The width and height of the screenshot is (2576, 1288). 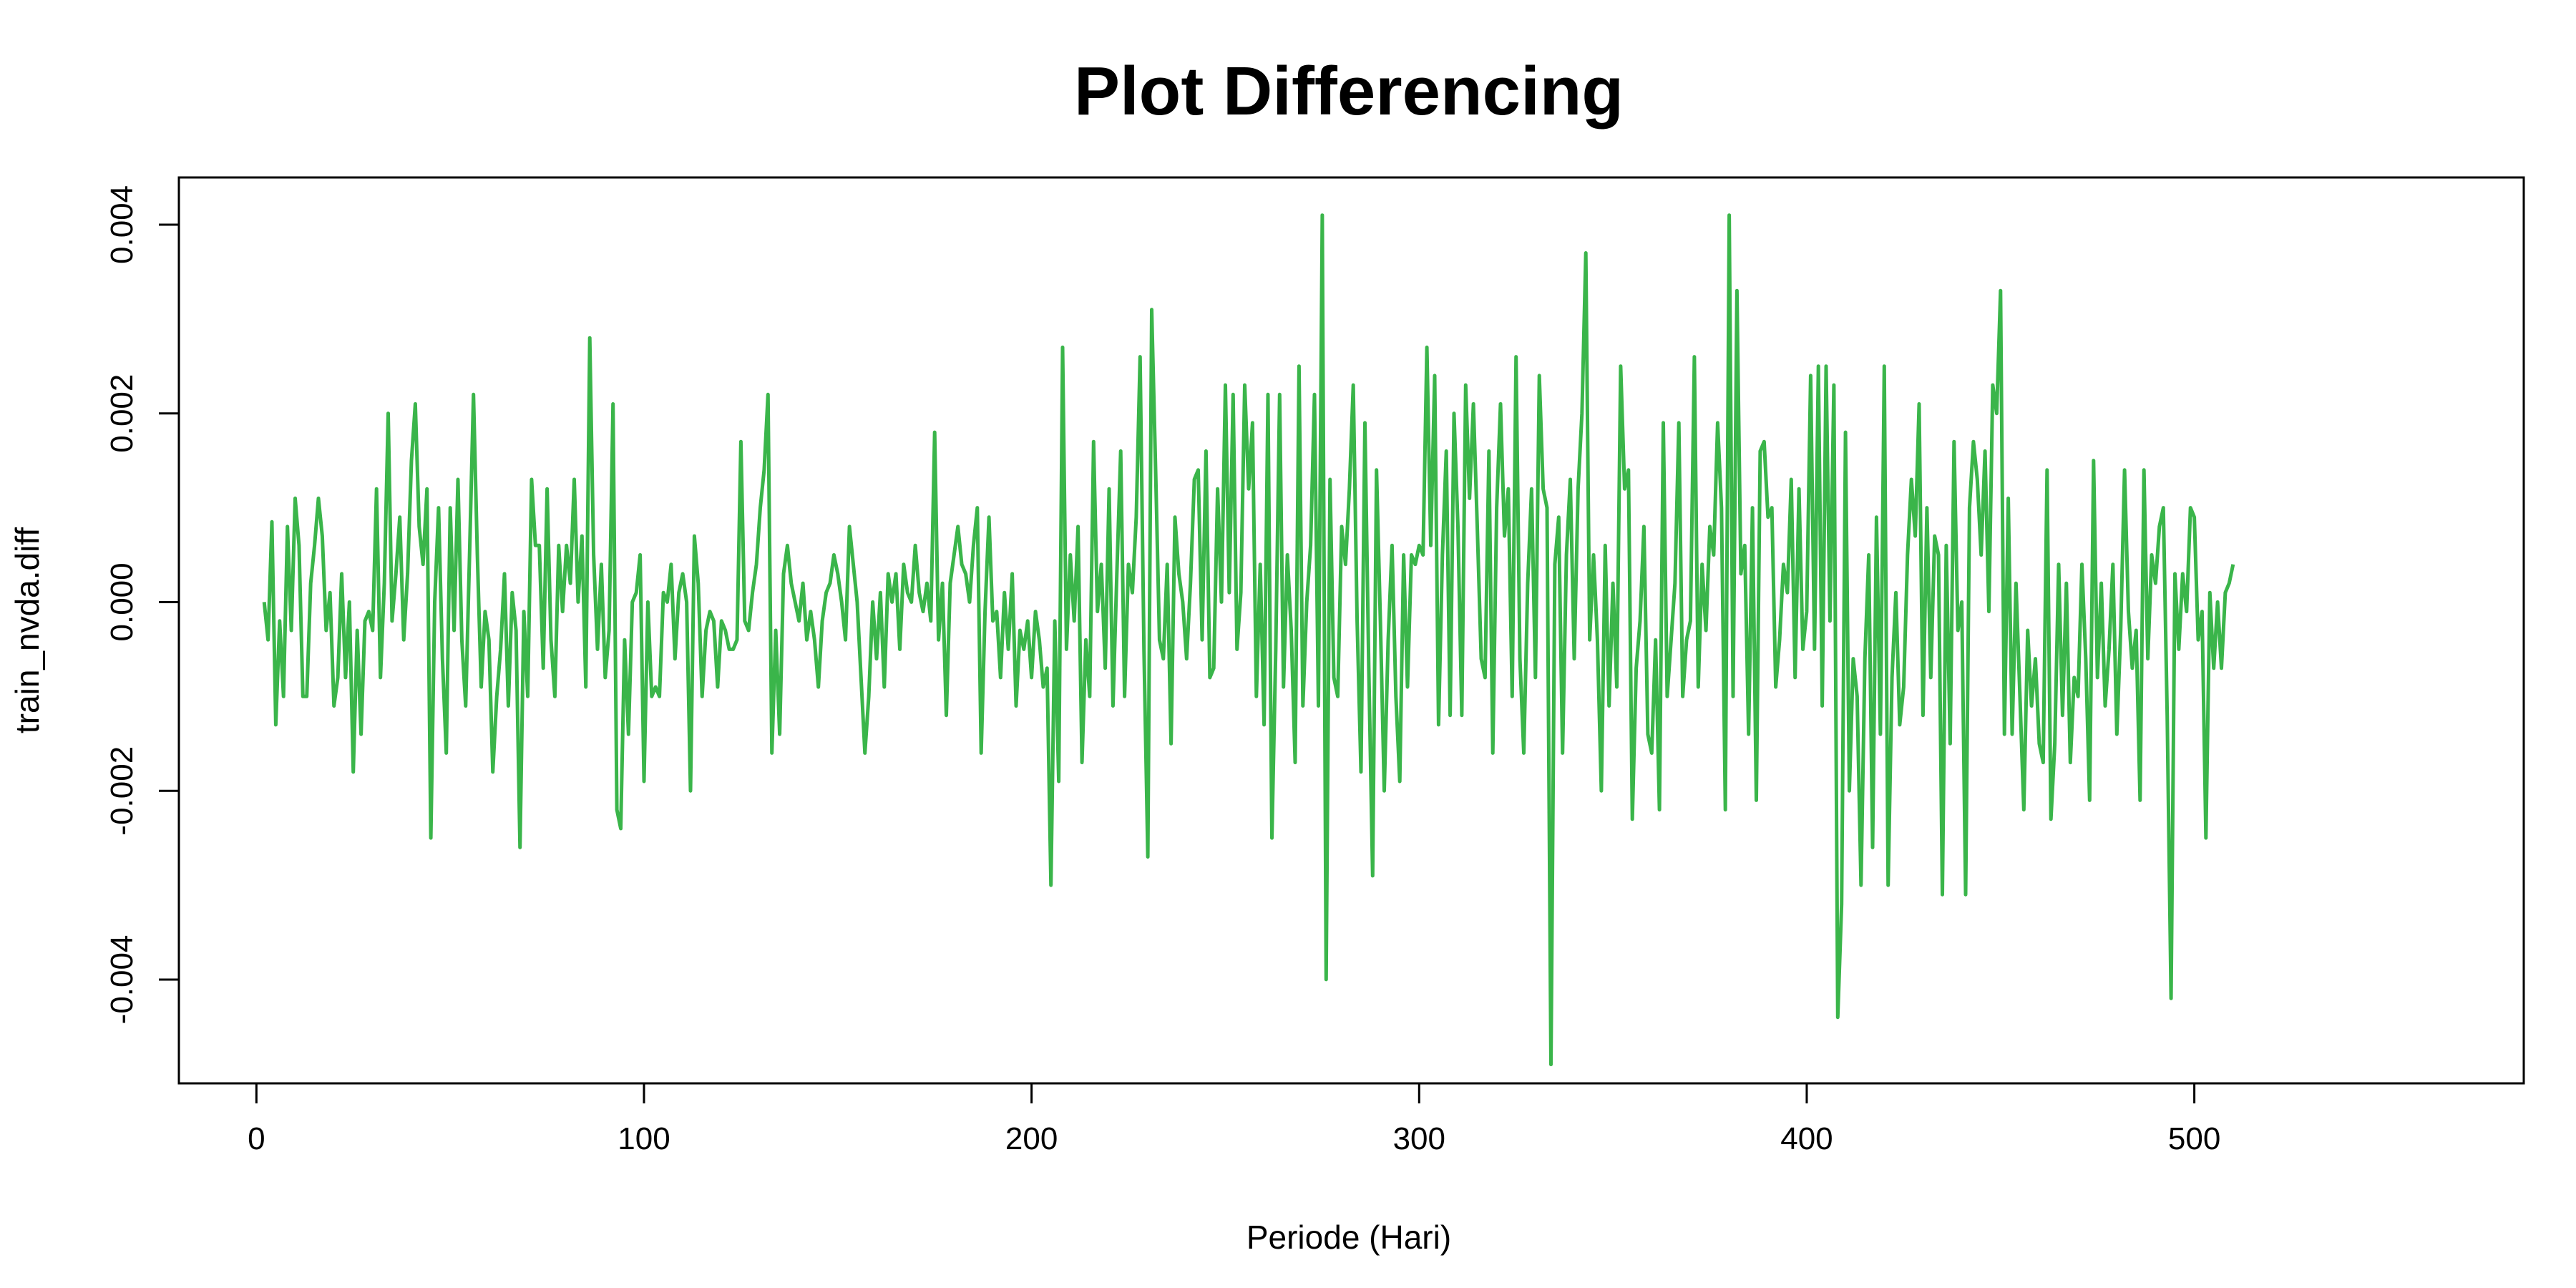 I want to click on x-axis-label: Periode (Hari), so click(x=1348, y=1237).